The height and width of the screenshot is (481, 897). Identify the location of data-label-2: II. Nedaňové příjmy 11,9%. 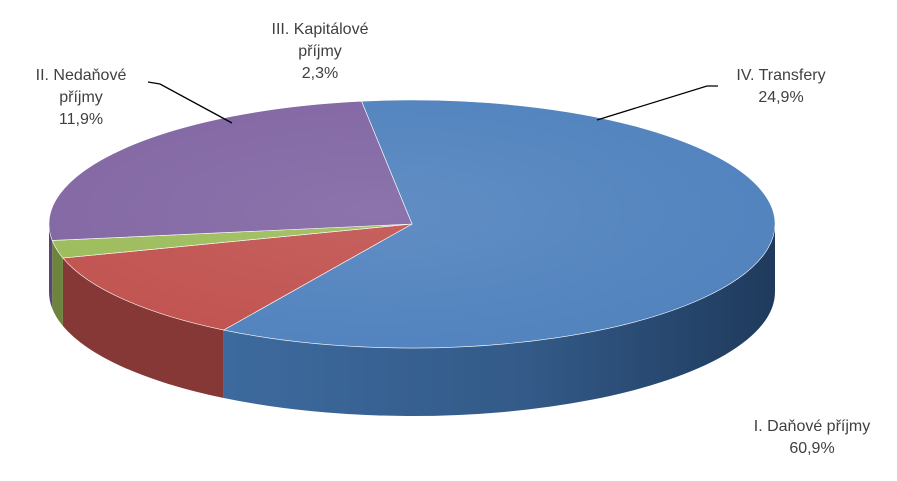
(81, 97).